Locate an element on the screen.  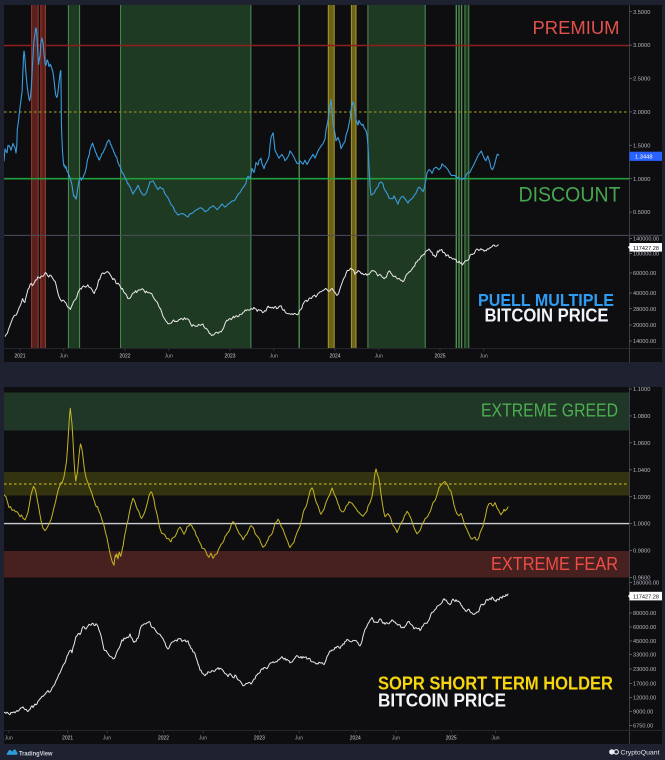
svg-text: 2.0000 is located at coordinates (641, 113).